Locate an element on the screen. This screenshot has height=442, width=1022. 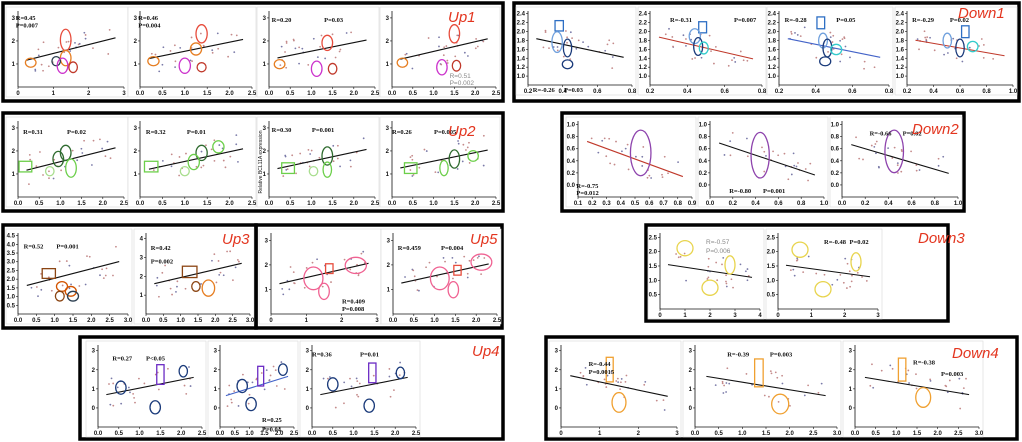
r-value-label: R=0.51 is located at coordinates (461, 76).